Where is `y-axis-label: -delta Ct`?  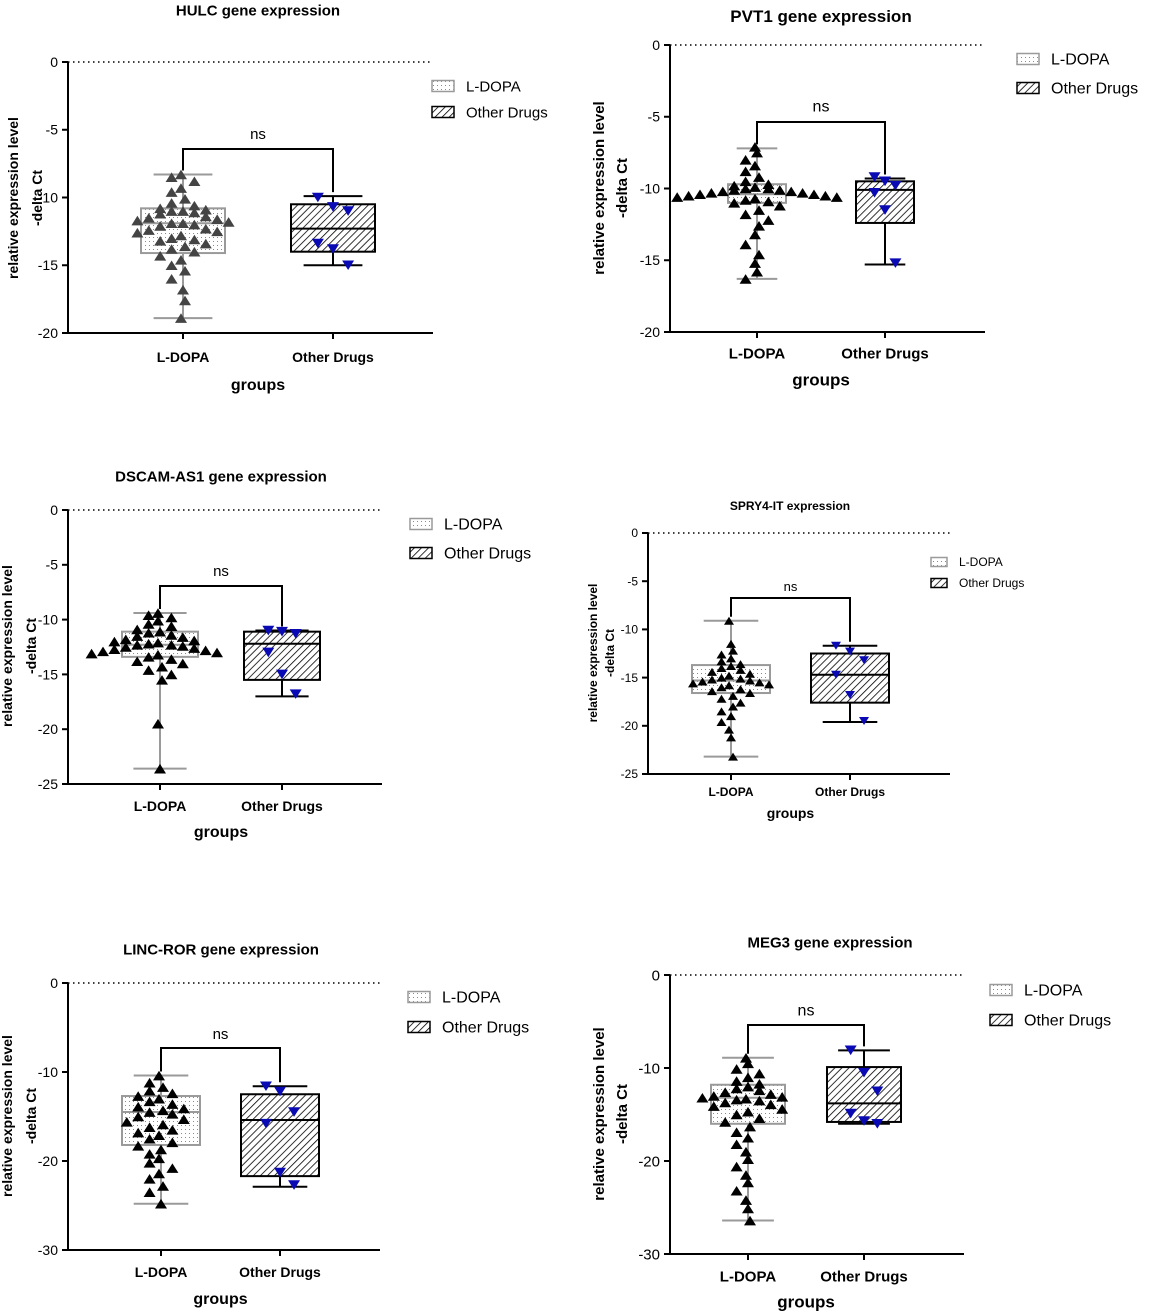
y-axis-label: -delta Ct is located at coordinates (622, 188).